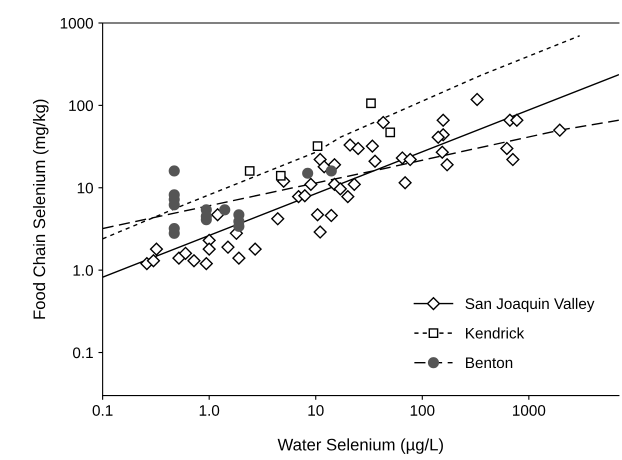 The image size is (622, 460). What do you see at coordinates (210, 410) in the screenshot?
I see `x-tick-label: 1.0` at bounding box center [210, 410].